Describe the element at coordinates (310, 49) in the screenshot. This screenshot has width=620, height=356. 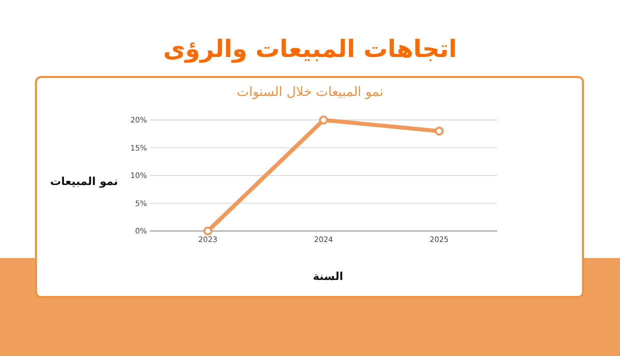
I see `chart-title: اتجاهات المبيعات والرؤى` at that location.